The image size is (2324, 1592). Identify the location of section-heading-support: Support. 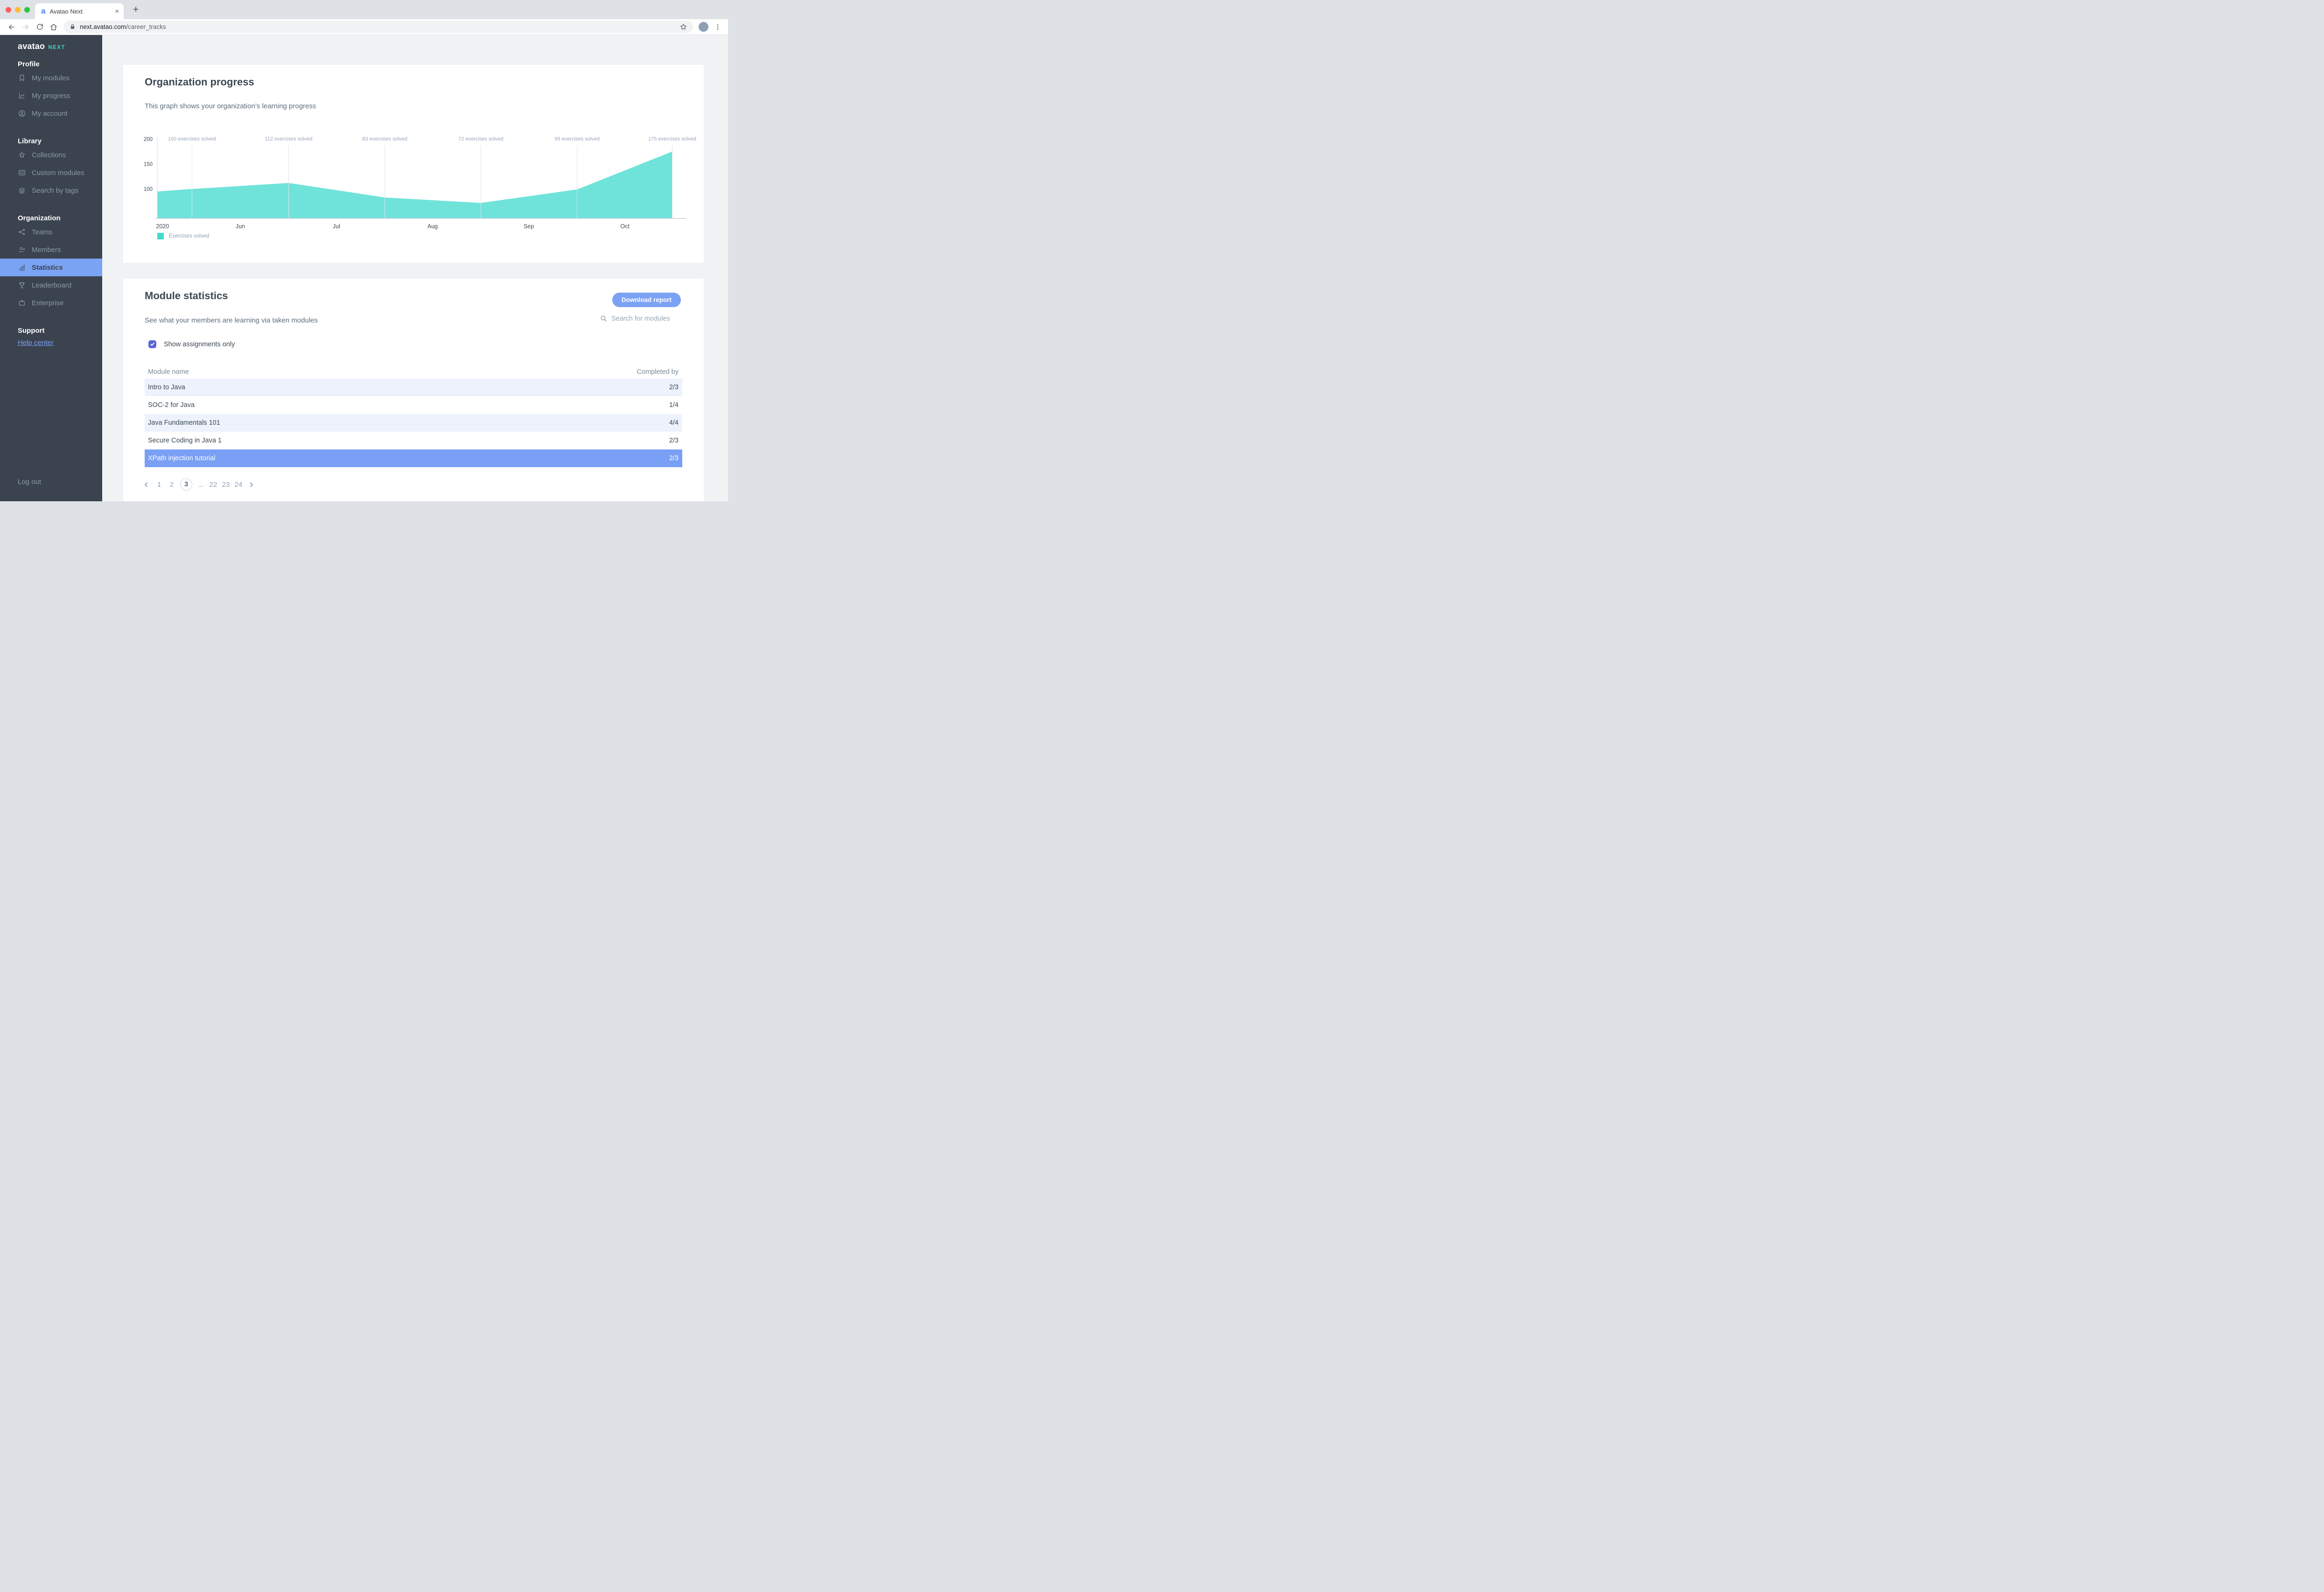
(31, 331).